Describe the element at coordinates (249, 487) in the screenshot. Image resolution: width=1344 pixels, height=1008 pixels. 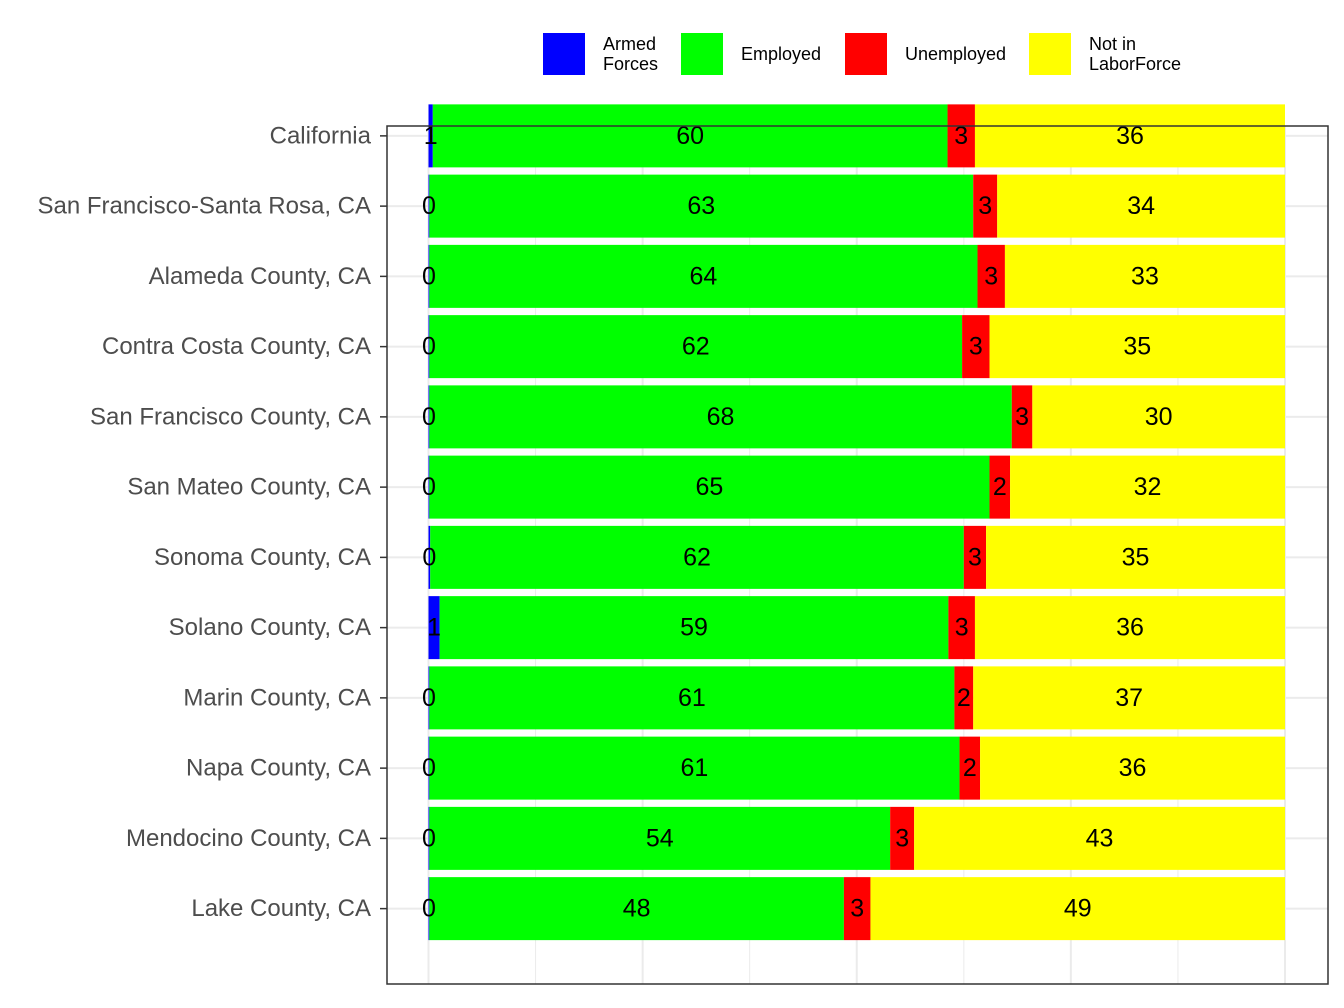
I see `y-tick-label: San Mateo County, CA` at that location.